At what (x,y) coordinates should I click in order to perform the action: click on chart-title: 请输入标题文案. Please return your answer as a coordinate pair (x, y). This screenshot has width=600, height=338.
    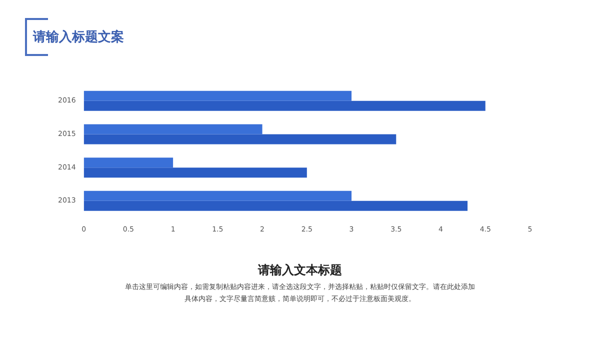
    Looking at the image, I should click on (78, 37).